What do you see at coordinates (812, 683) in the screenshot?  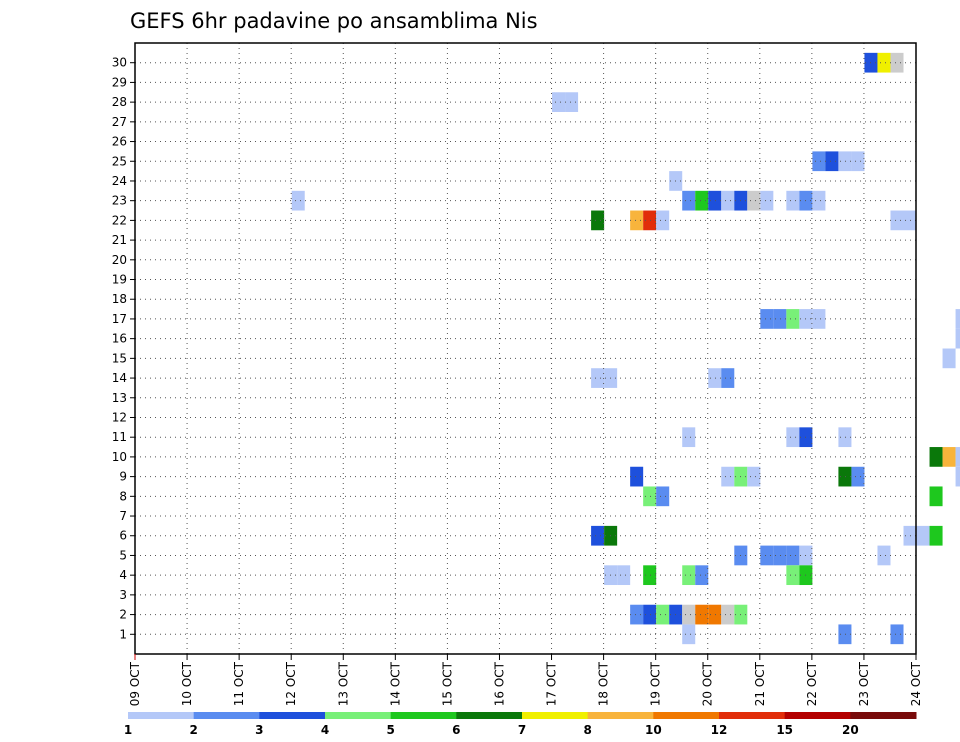 I see `x-tick-label: 22 OCT` at bounding box center [812, 683].